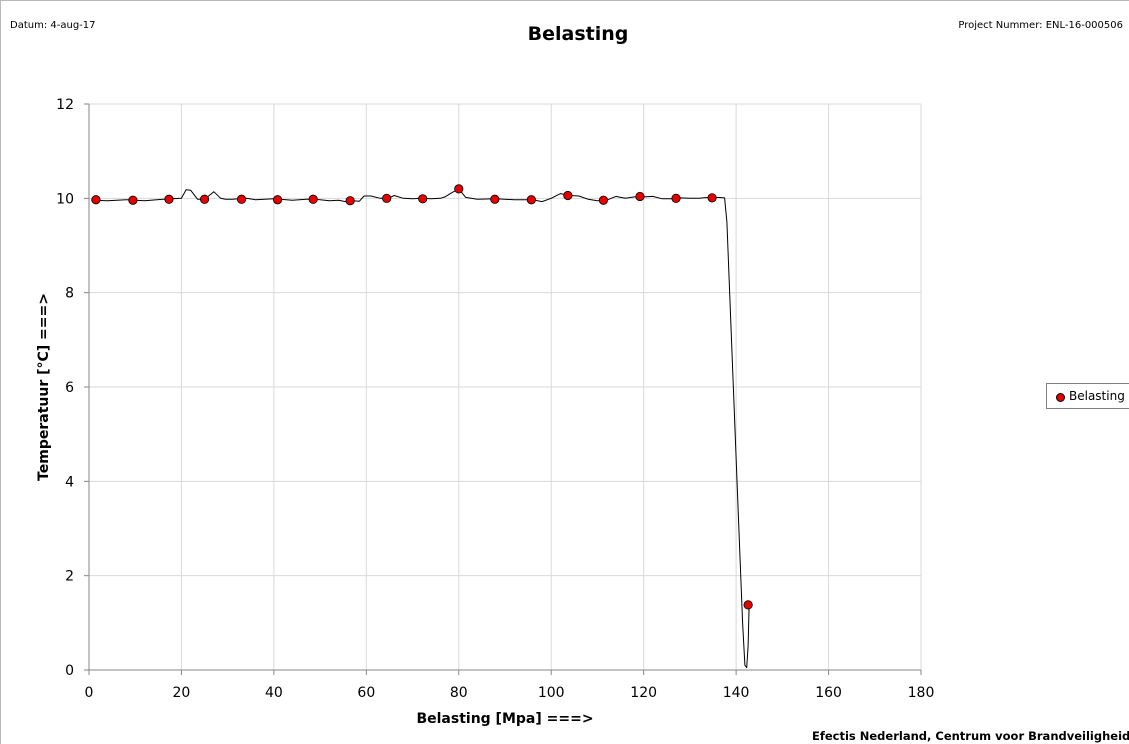 The width and height of the screenshot is (1129, 744). I want to click on x-tick-label: 180, so click(921, 693).